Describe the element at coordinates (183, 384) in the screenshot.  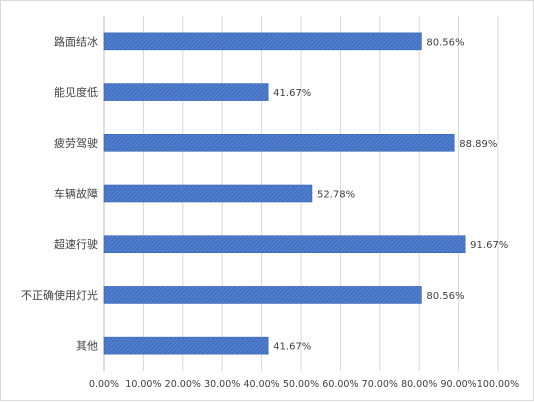
I see `x-tick-label: 20.00%` at that location.